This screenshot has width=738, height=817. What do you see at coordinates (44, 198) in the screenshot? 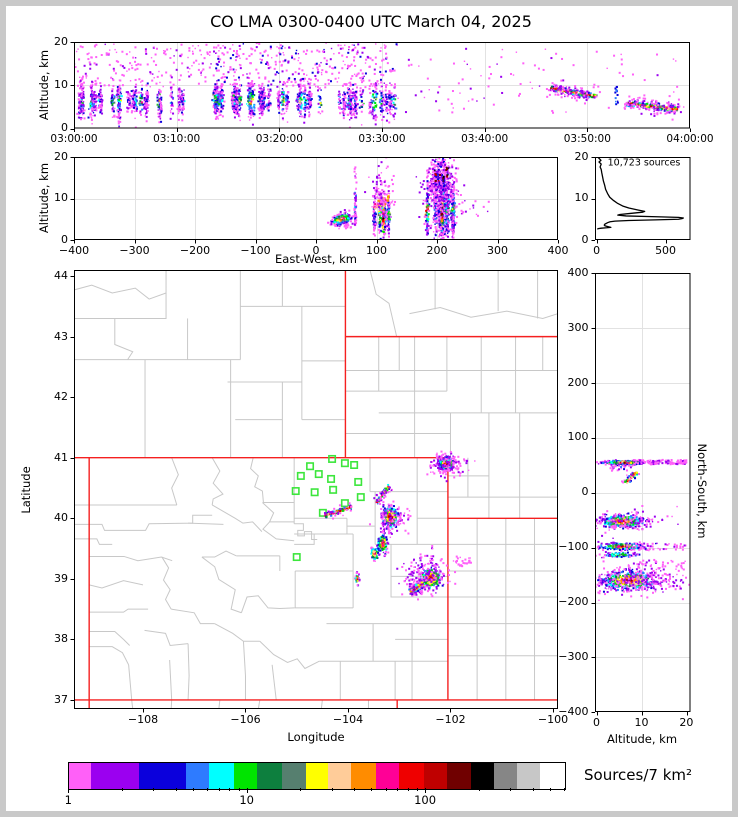
I see `east-west-ylabel: Altitude, km` at bounding box center [44, 198].